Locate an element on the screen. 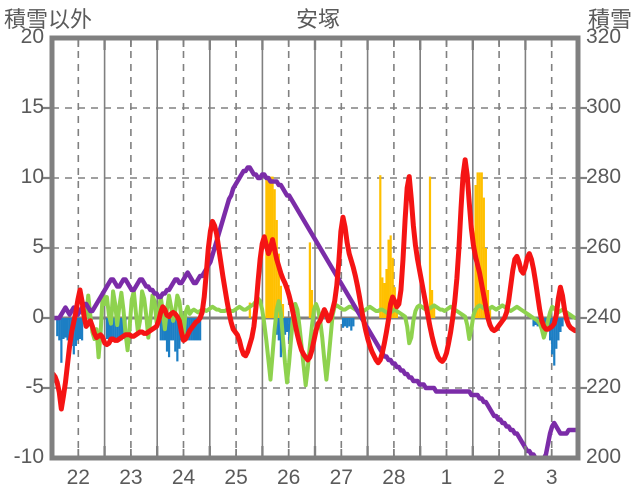 The width and height of the screenshot is (636, 501). right-axis-title: 積雪 is located at coordinates (609, 19).